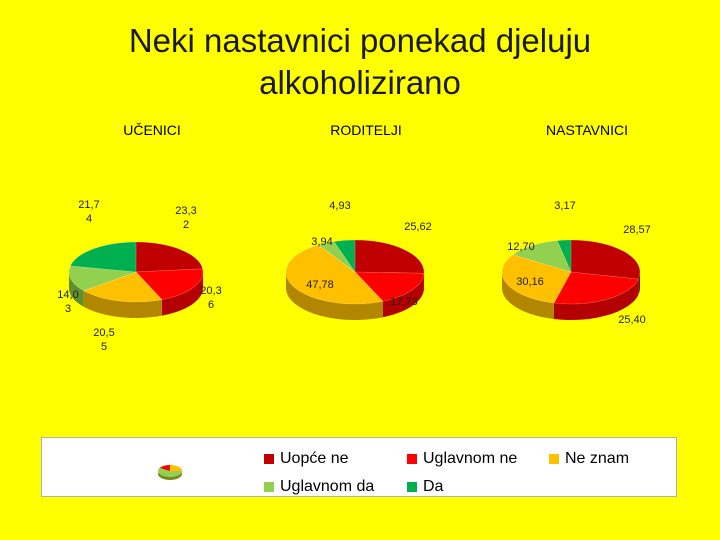 The image size is (720, 540). I want to click on legend-item-uopce-ne: Uopće ne, so click(306, 459).